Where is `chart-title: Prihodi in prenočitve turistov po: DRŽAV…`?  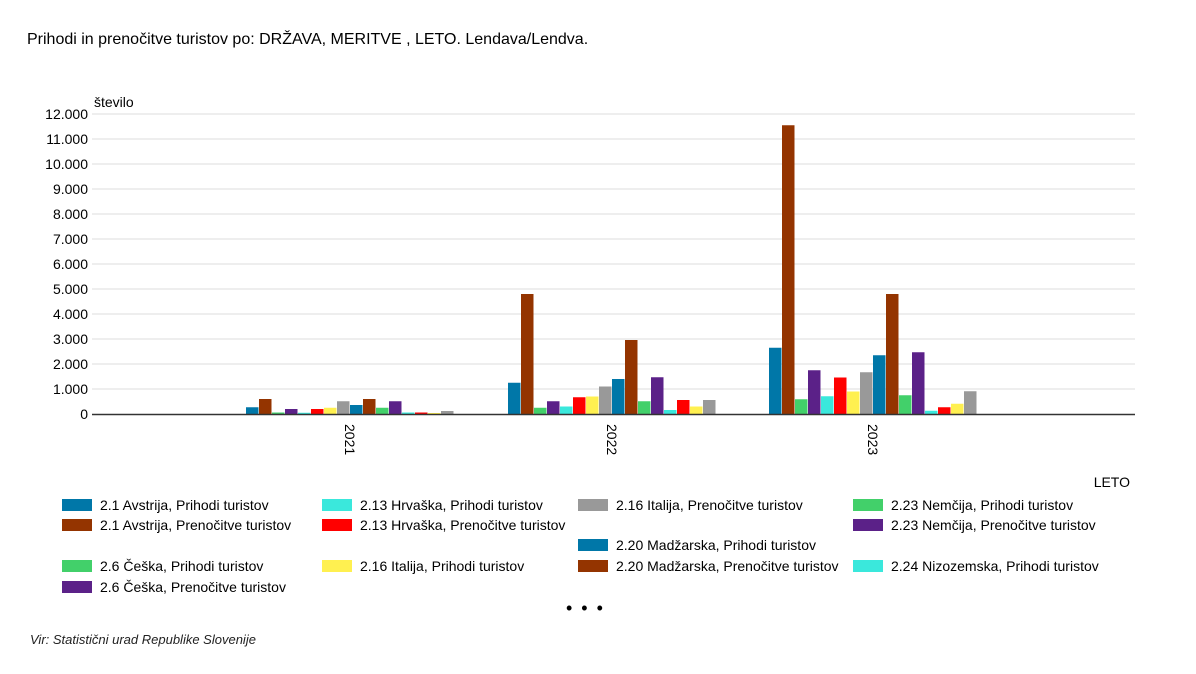
chart-title: Prihodi in prenočitve turistov po: DRŽAV… is located at coordinates (308, 39).